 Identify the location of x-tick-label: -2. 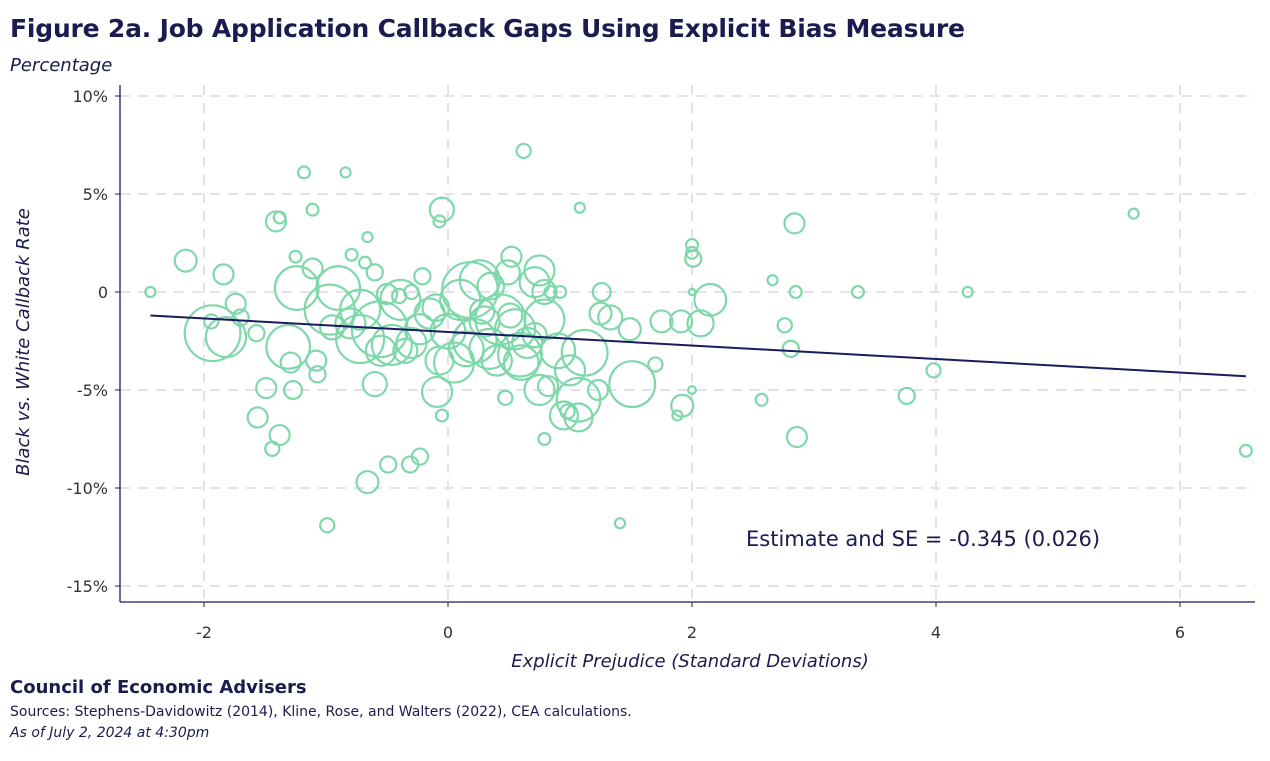
(204, 632).